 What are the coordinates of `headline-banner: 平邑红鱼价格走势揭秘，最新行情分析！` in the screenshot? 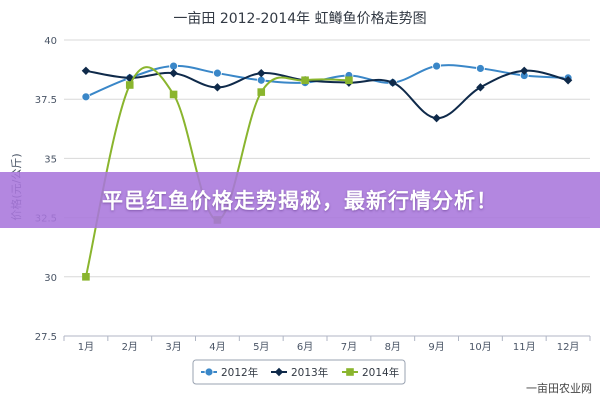 It's located at (300, 200).